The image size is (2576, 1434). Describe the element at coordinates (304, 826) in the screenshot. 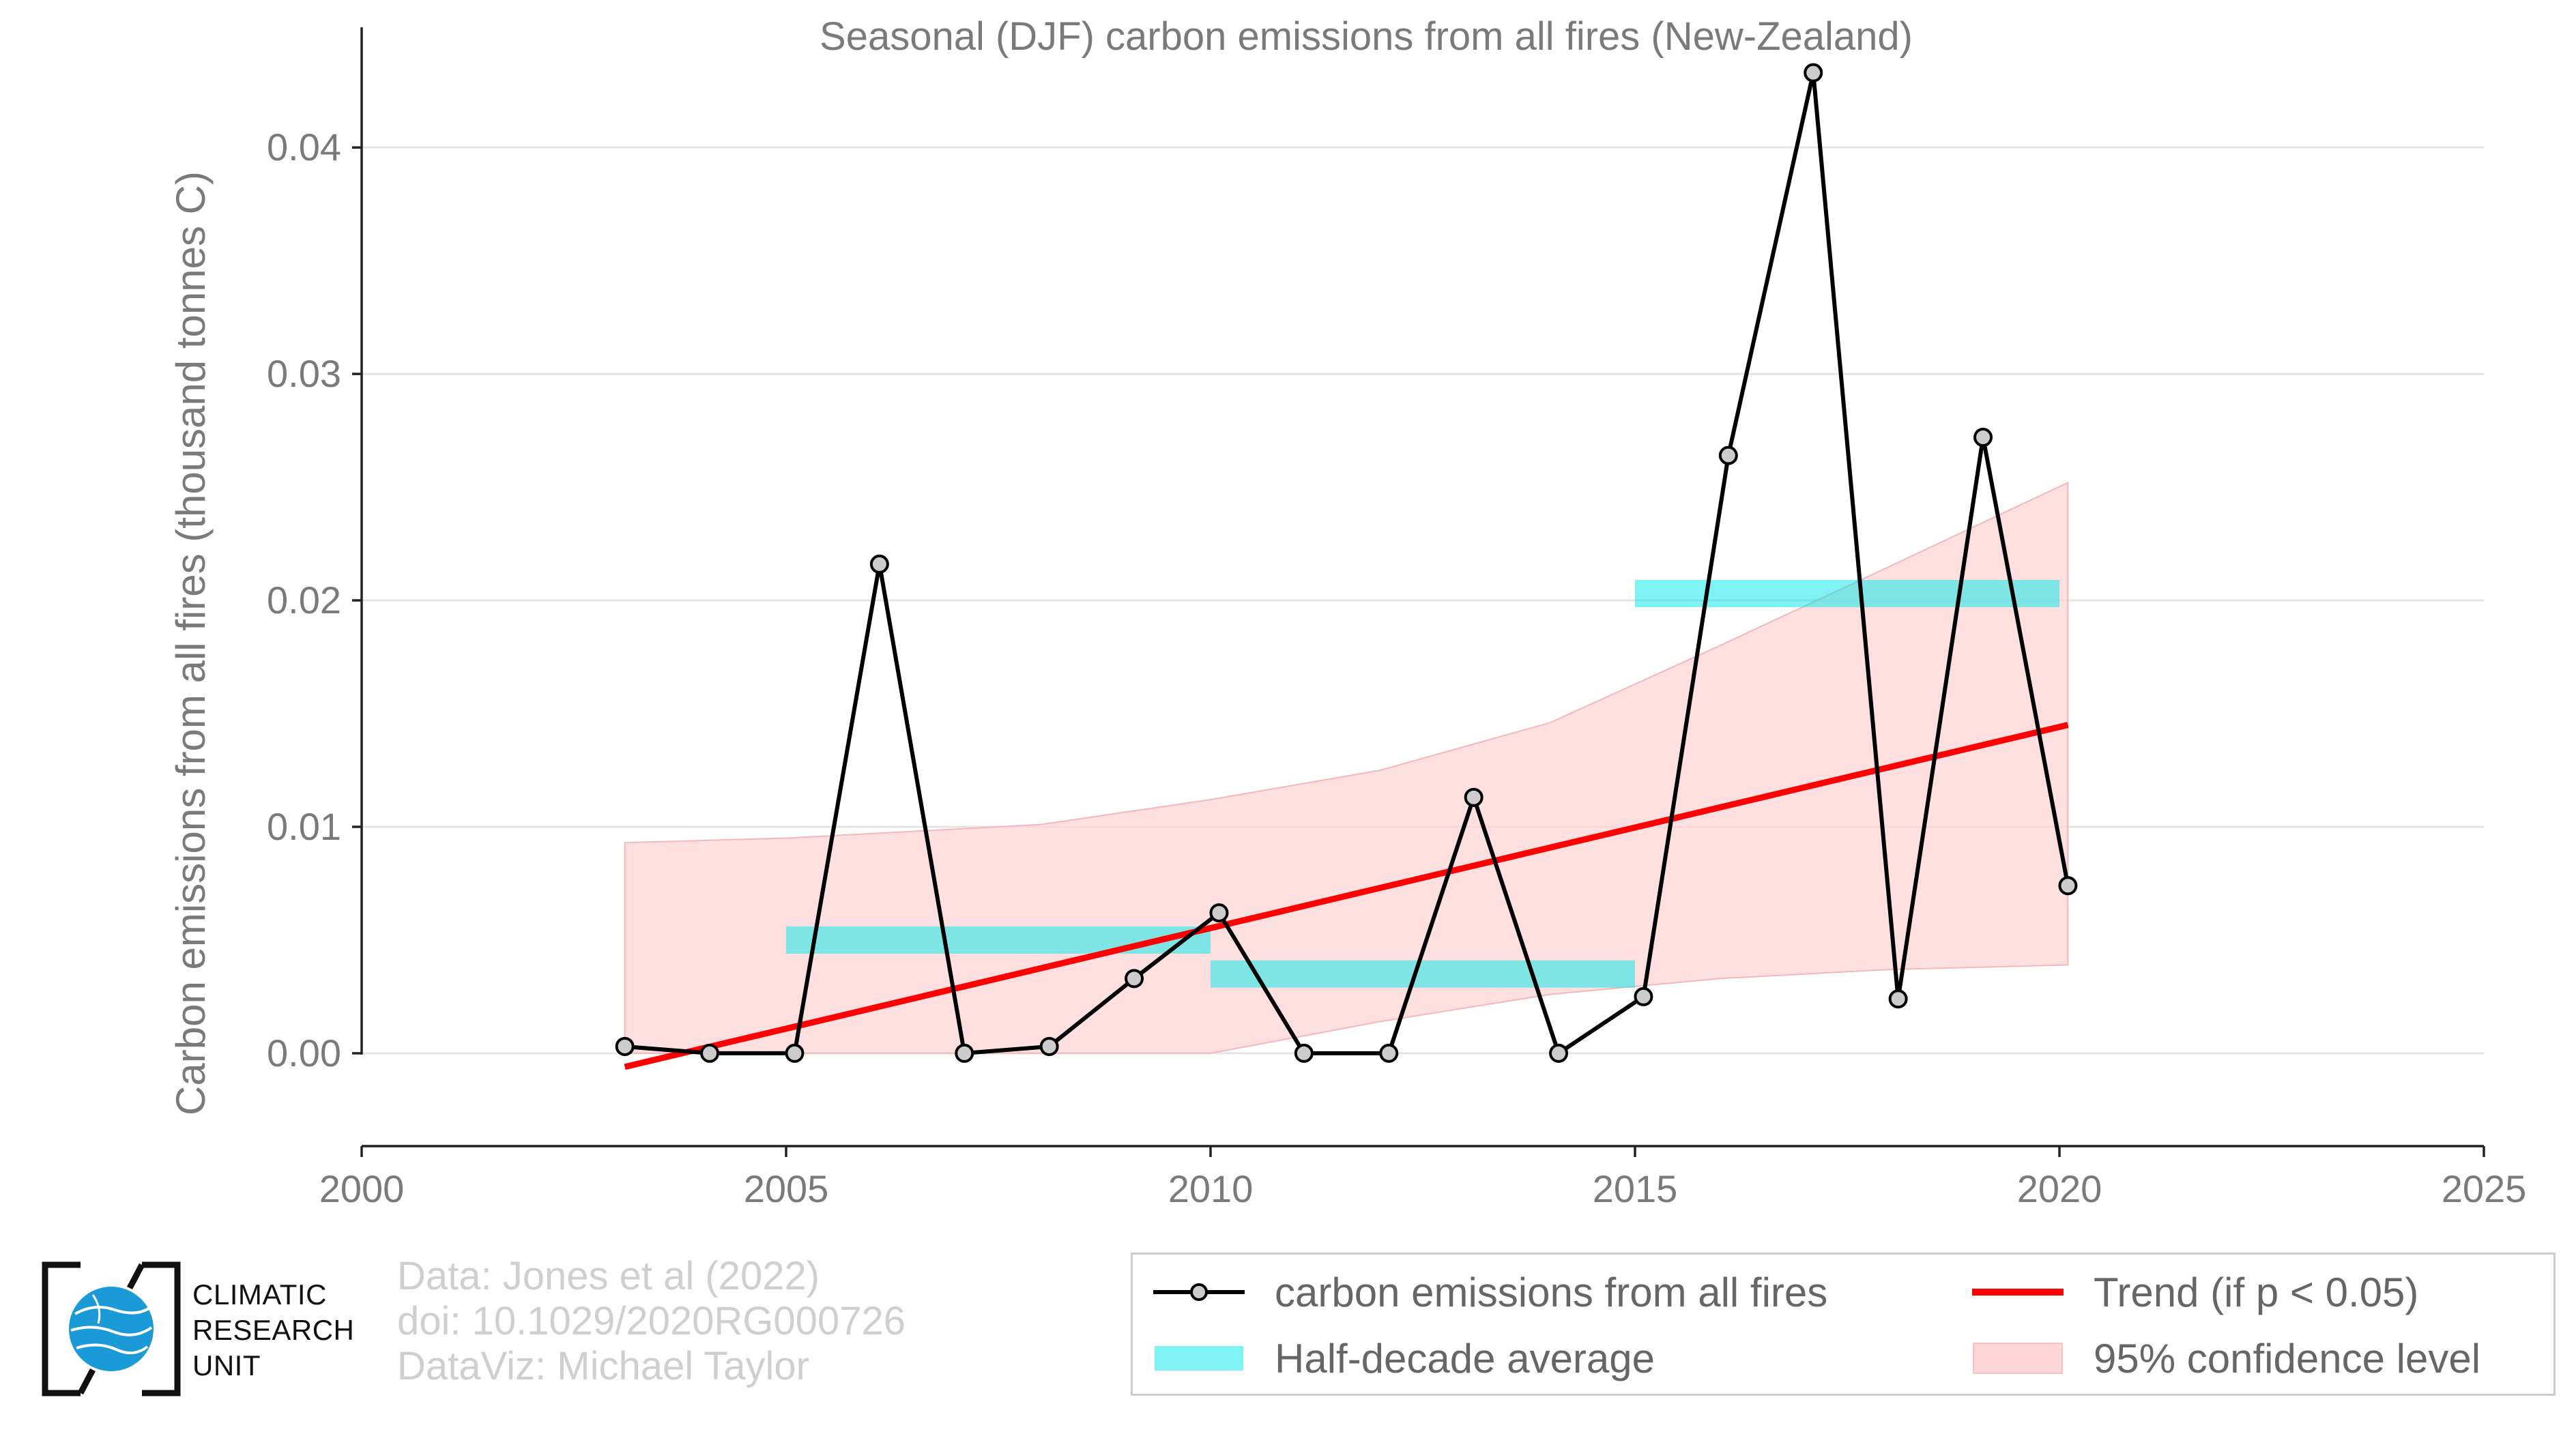

I see `y-tick-label: 0.01` at that location.